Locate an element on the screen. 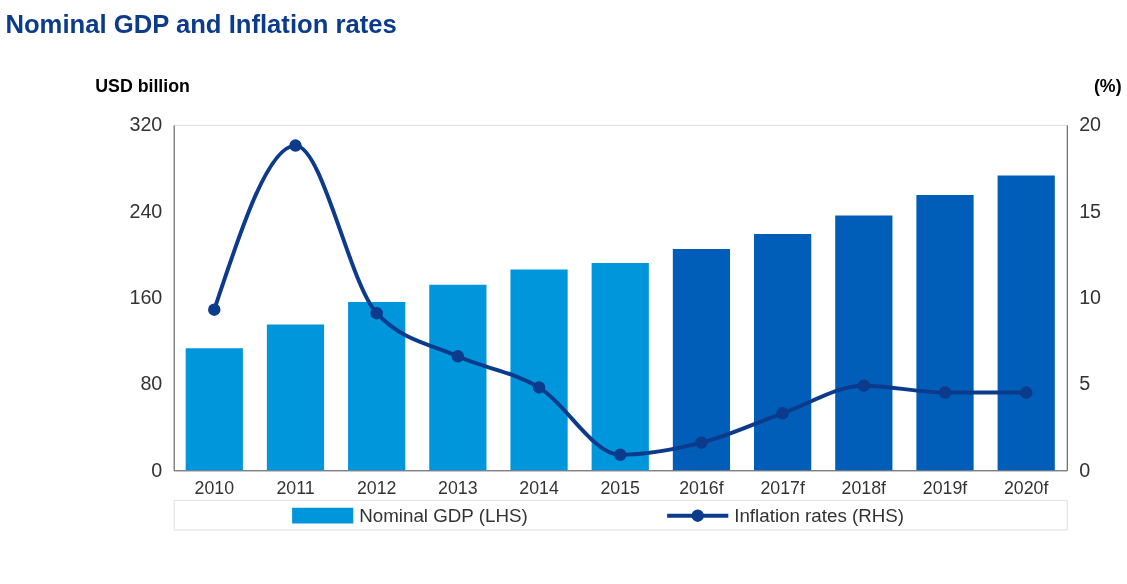  y2-tick-label: 5 is located at coordinates (1085, 383).